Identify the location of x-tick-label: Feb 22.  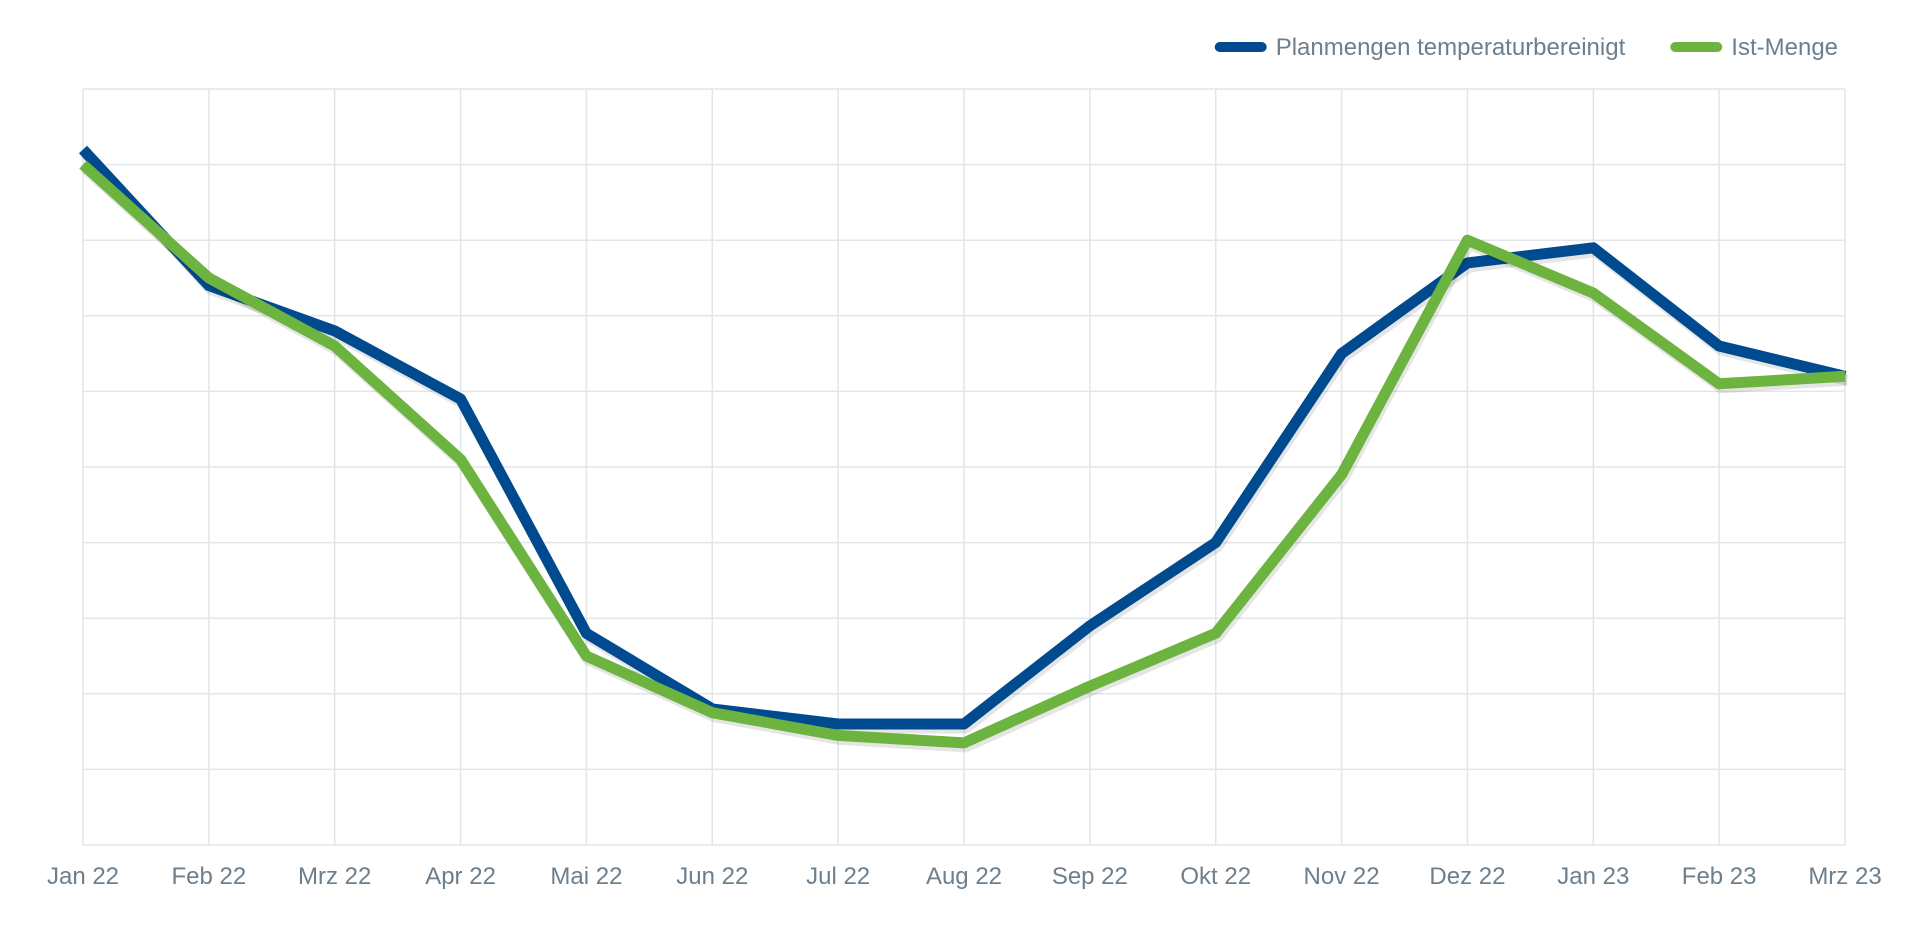
(208, 876).